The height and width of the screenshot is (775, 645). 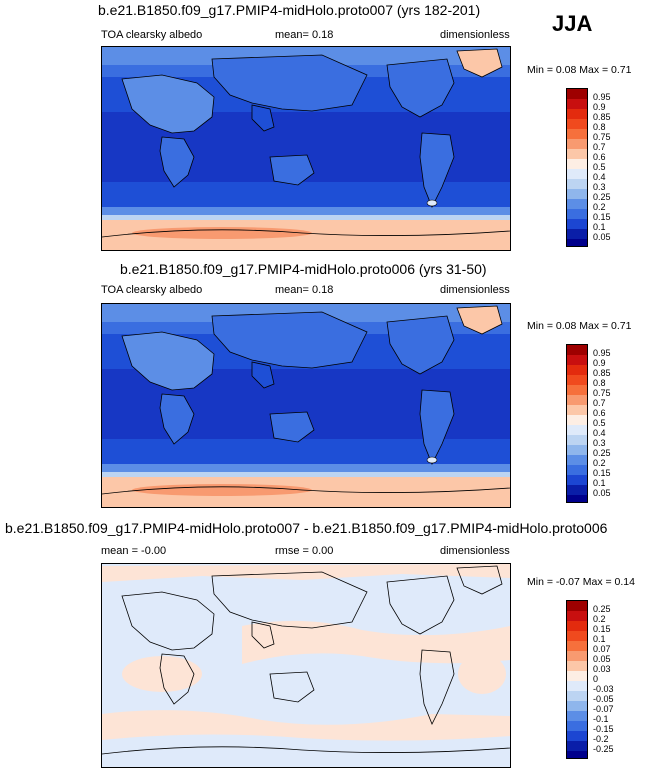 What do you see at coordinates (292, 427) in the screenshot?
I see `australia` at bounding box center [292, 427].